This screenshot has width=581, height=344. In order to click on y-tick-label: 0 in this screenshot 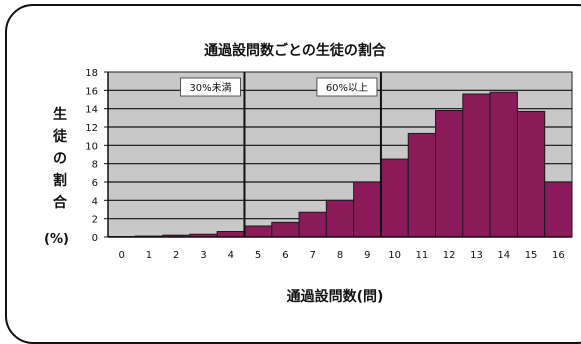, I will do `click(95, 238)`.